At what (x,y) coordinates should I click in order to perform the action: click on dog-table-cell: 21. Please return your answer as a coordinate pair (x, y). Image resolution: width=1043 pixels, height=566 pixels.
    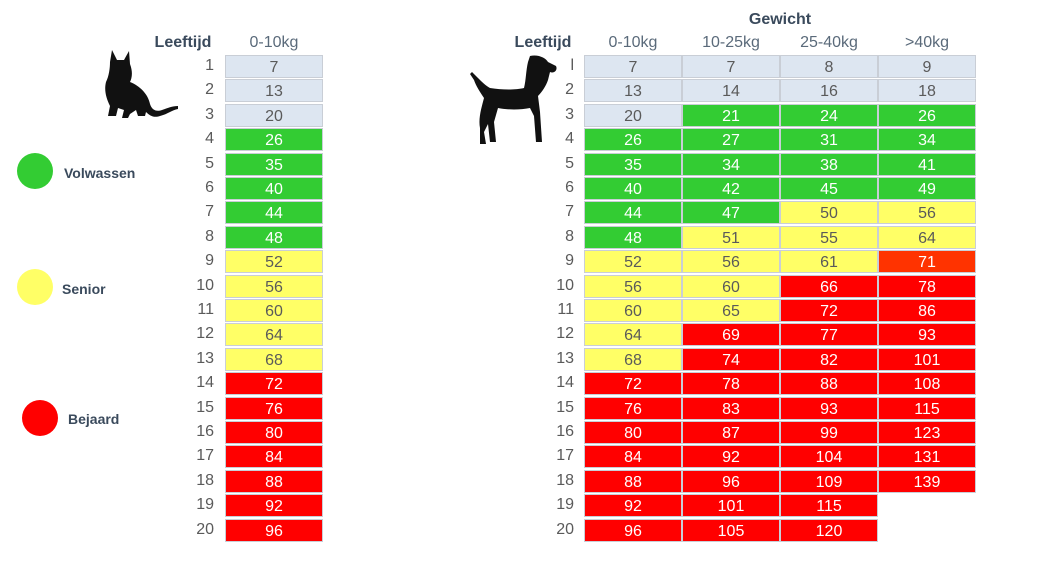
    Looking at the image, I should click on (731, 115).